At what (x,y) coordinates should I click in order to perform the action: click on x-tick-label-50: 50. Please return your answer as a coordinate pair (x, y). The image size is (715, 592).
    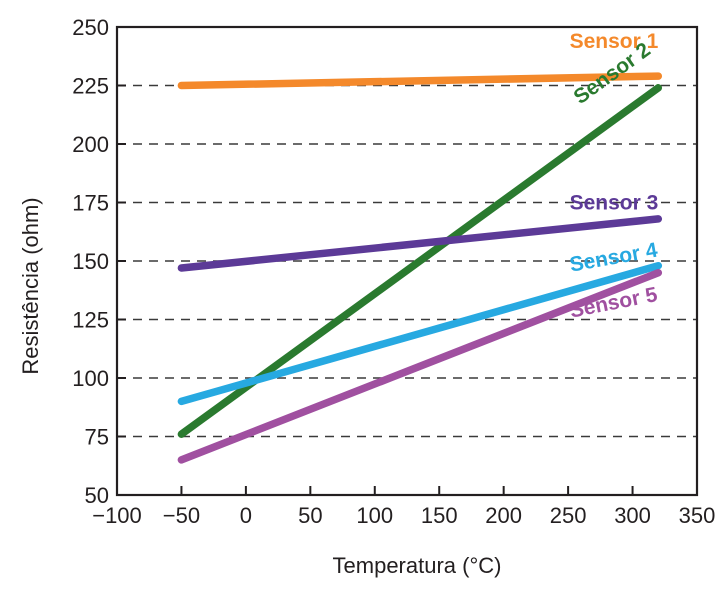
    Looking at the image, I should click on (310, 515).